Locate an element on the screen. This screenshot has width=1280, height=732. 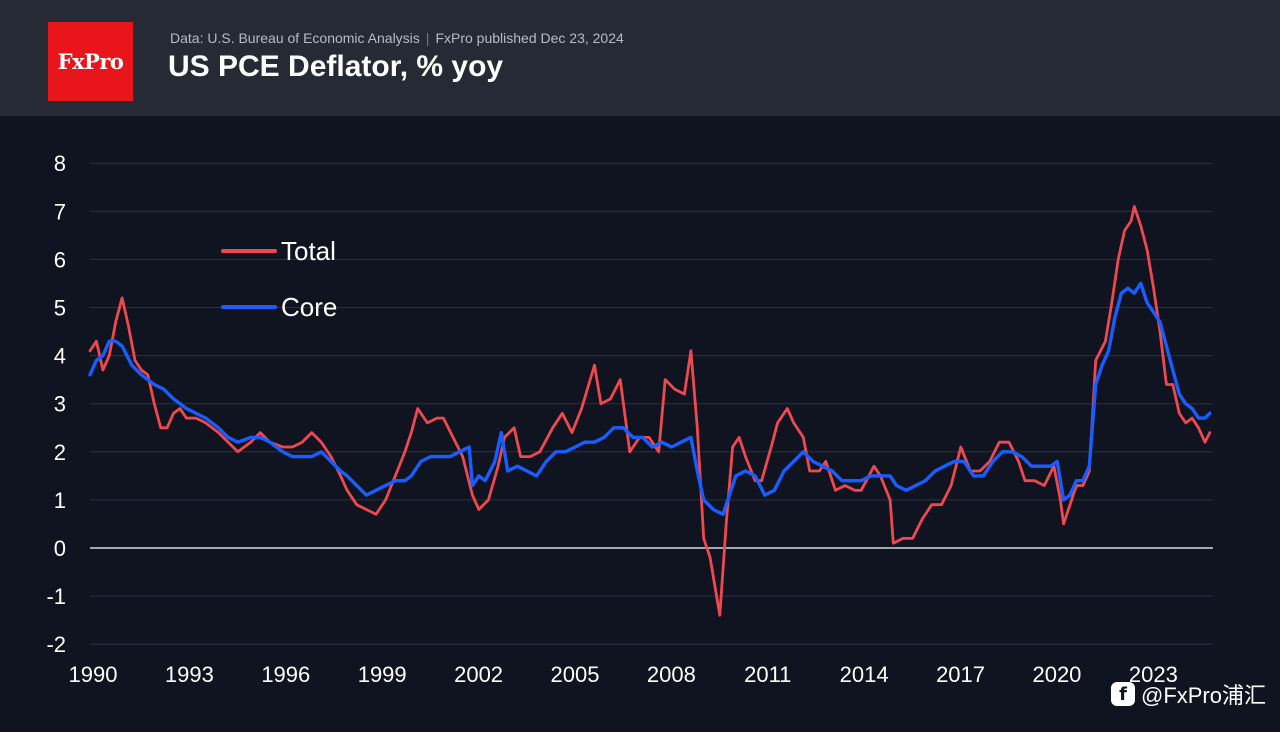
published-date: FxPro published Dec 23, 2024 is located at coordinates (529, 38).